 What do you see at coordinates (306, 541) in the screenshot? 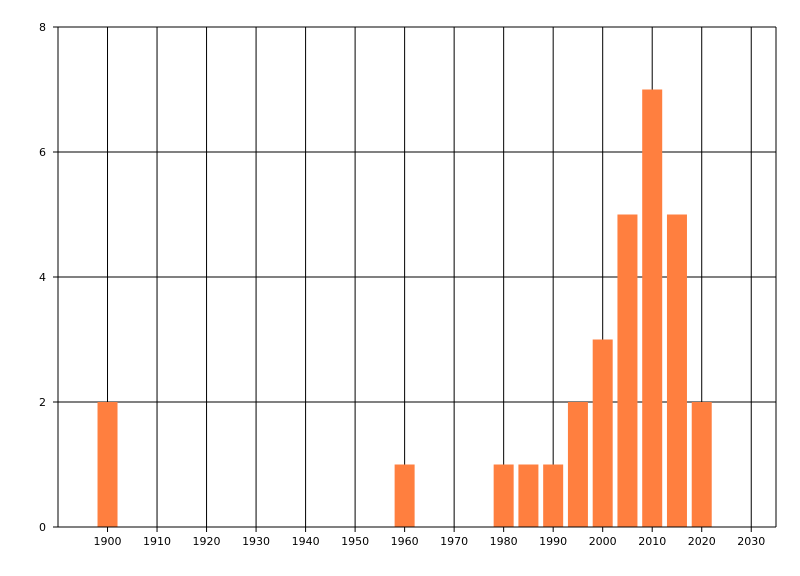
I see `x-tick-label: 1940` at bounding box center [306, 541].